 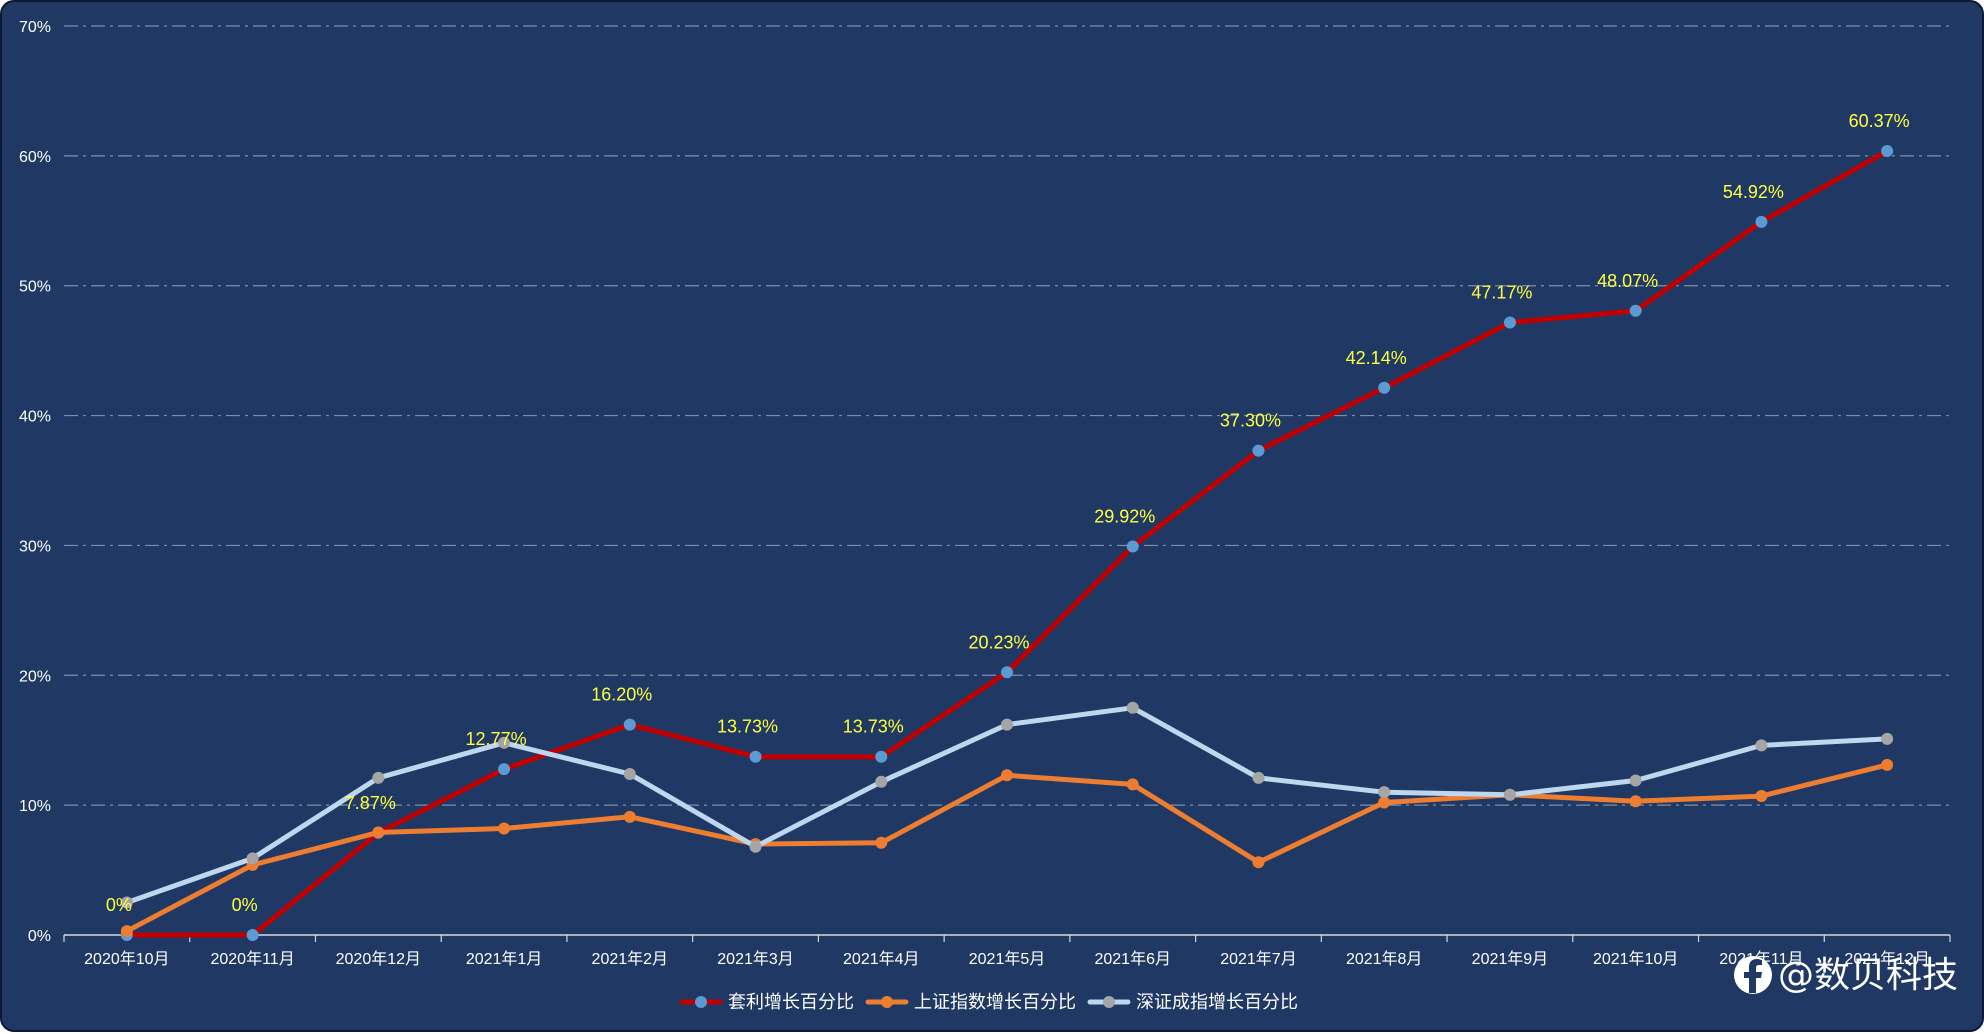 I want to click on x-axis, so click(x=1007, y=938).